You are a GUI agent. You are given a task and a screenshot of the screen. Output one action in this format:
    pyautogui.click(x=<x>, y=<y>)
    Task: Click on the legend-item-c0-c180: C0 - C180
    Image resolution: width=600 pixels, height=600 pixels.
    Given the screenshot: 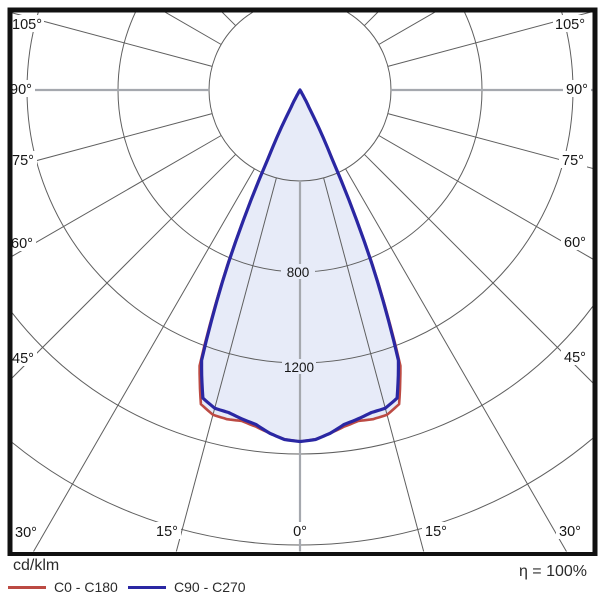 What is the action you would take?
    pyautogui.click(x=63, y=587)
    